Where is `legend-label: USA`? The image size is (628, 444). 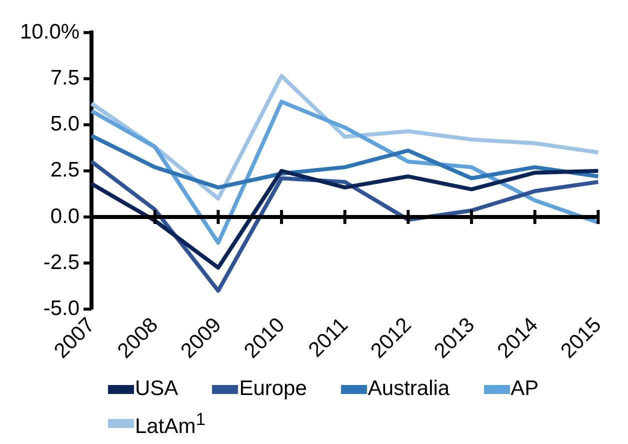
legend-label: USA is located at coordinates (156, 389).